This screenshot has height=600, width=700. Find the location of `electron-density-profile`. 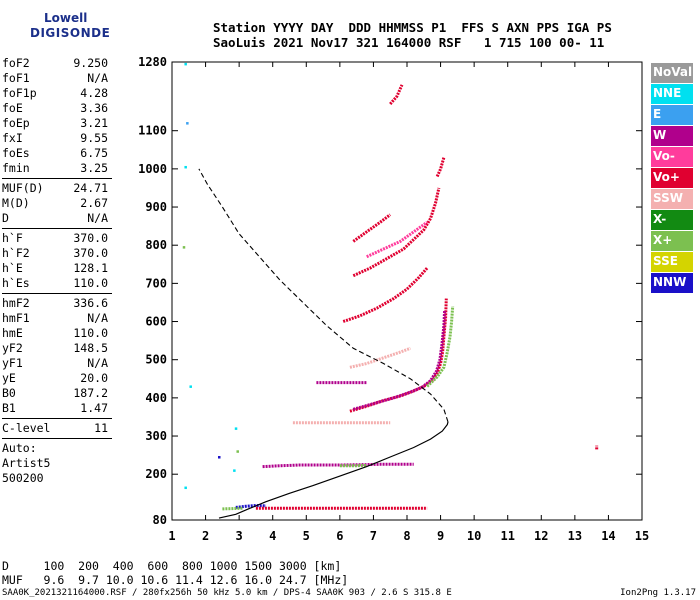

electron-density-profile is located at coordinates (333, 470).